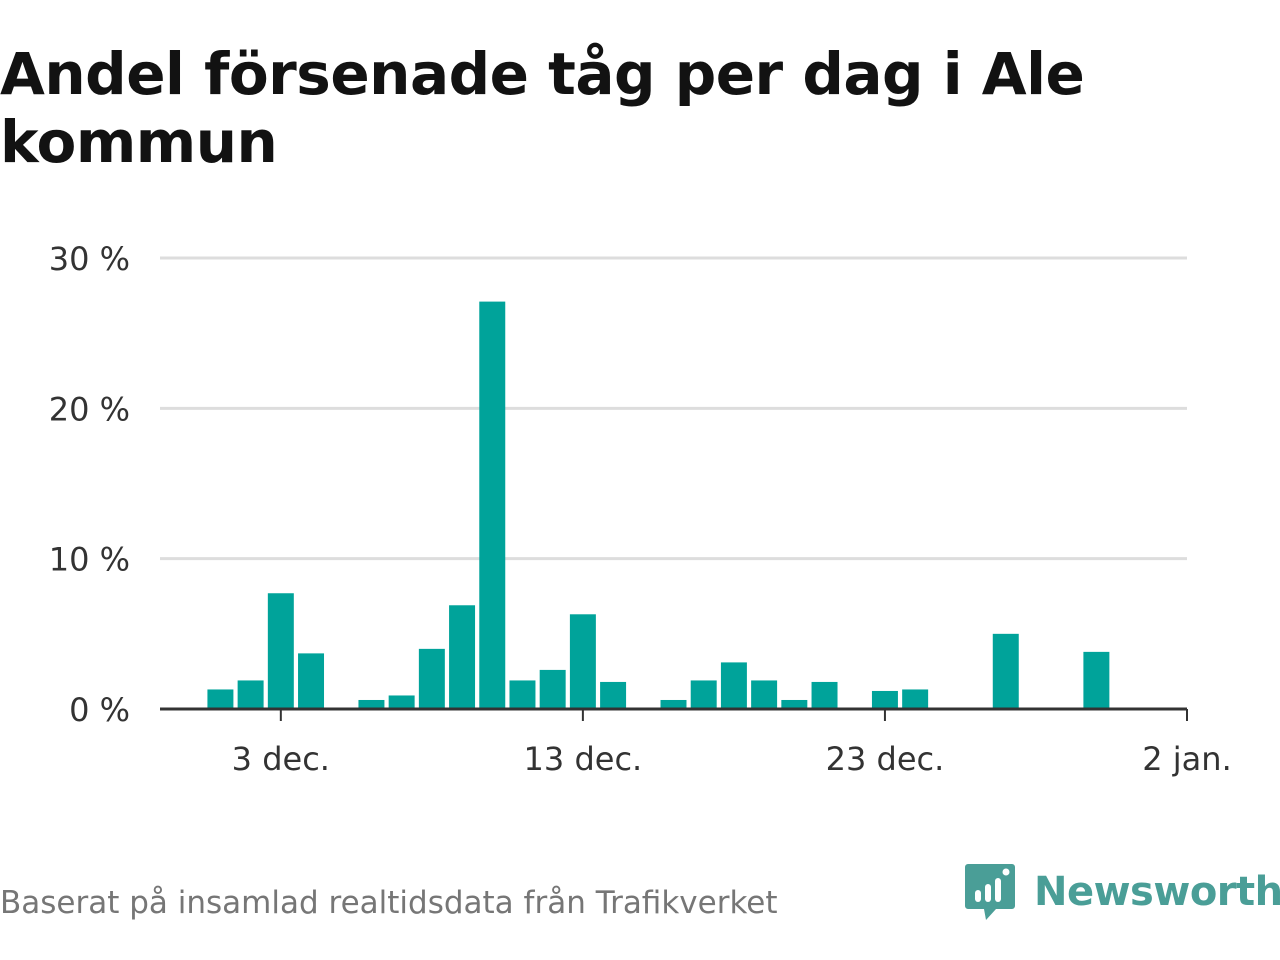 This screenshot has width=1280, height=960. I want to click on brand-logo: Newsworthy, so click(1122, 892).